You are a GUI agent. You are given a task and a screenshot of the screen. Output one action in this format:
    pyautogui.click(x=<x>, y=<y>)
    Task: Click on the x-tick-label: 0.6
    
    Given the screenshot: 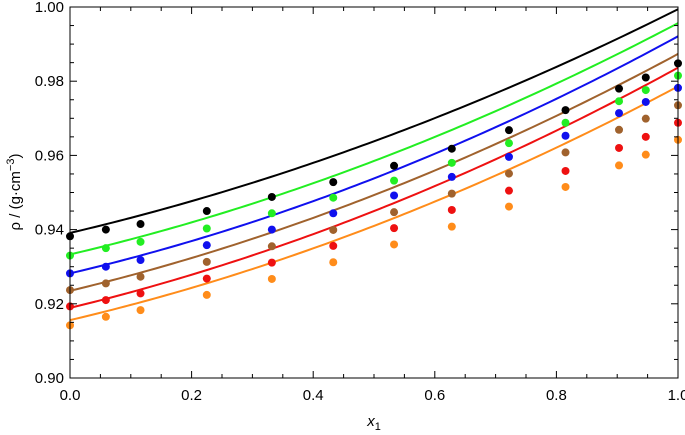 What is the action you would take?
    pyautogui.click(x=434, y=395)
    